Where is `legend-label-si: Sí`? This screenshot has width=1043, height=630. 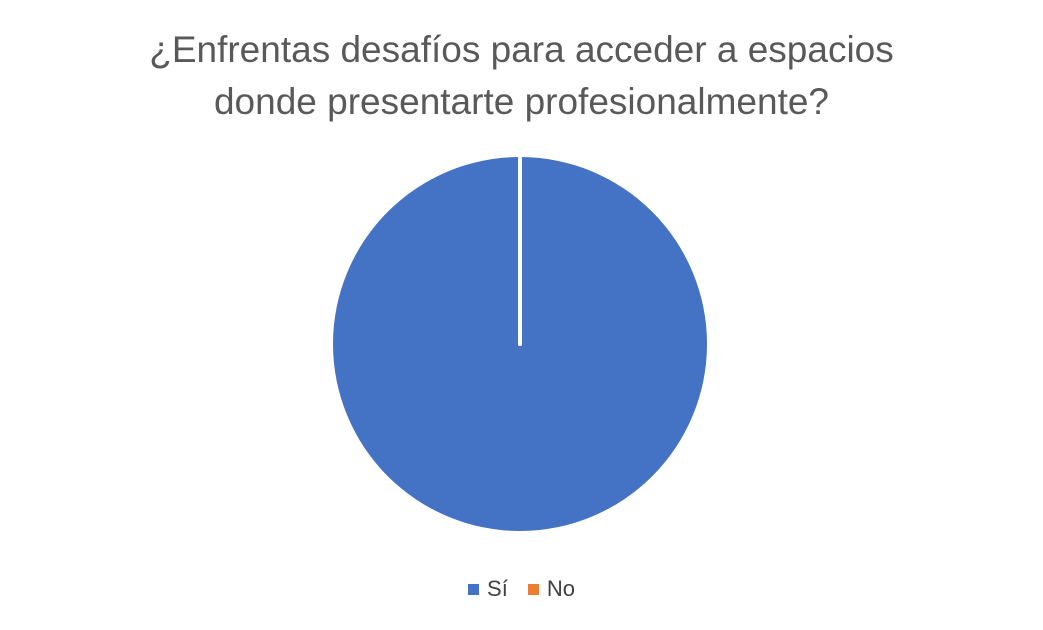 legend-label-si: Sí is located at coordinates (497, 588).